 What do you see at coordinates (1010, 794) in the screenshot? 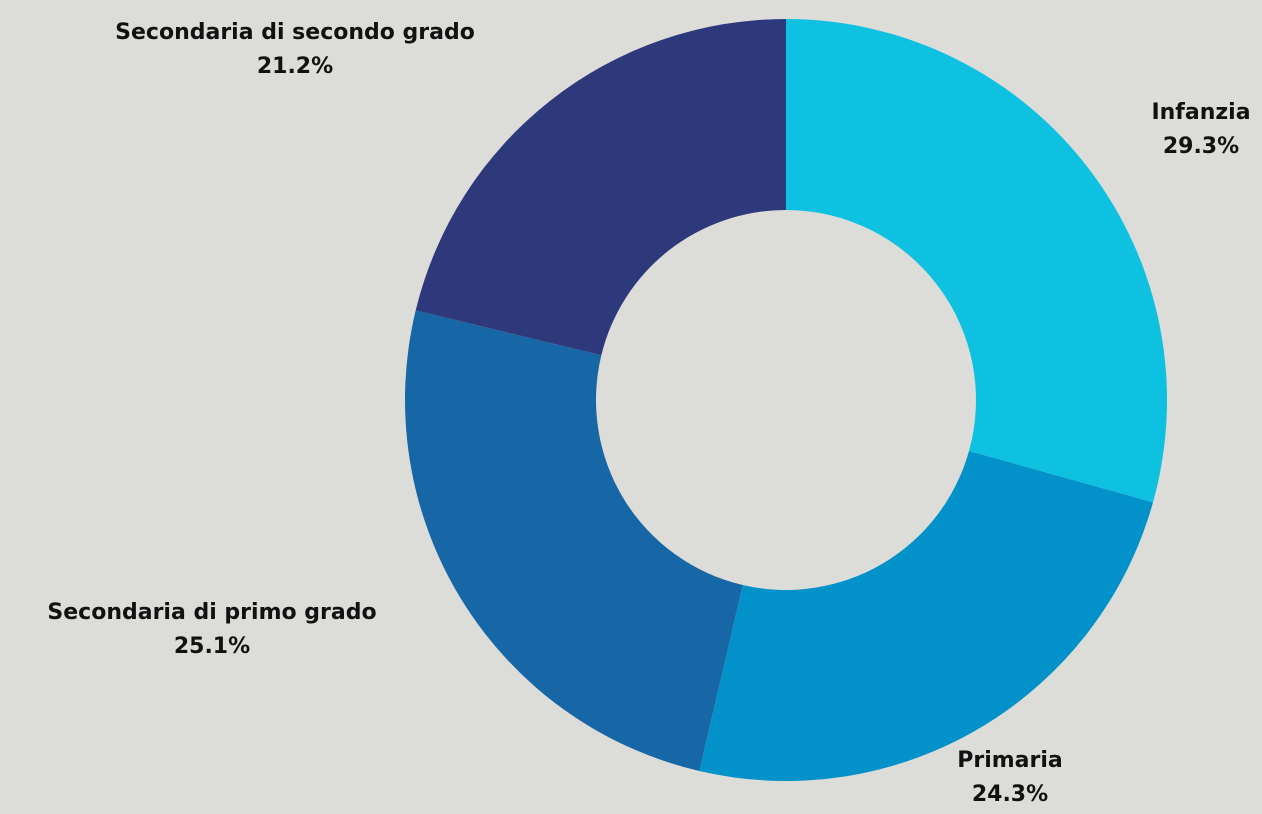
I see `slice-percent: 24.3%` at bounding box center [1010, 794].